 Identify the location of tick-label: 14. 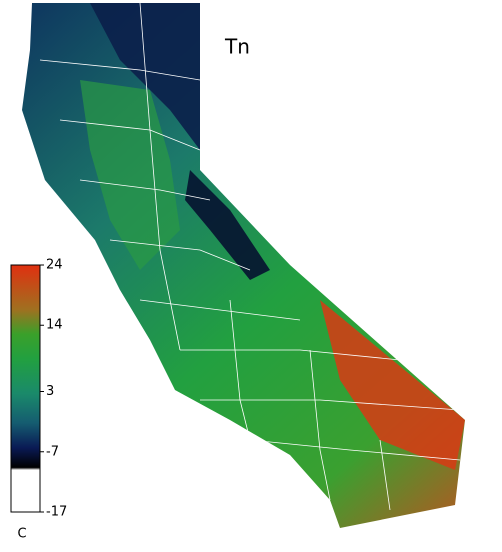
(54, 325).